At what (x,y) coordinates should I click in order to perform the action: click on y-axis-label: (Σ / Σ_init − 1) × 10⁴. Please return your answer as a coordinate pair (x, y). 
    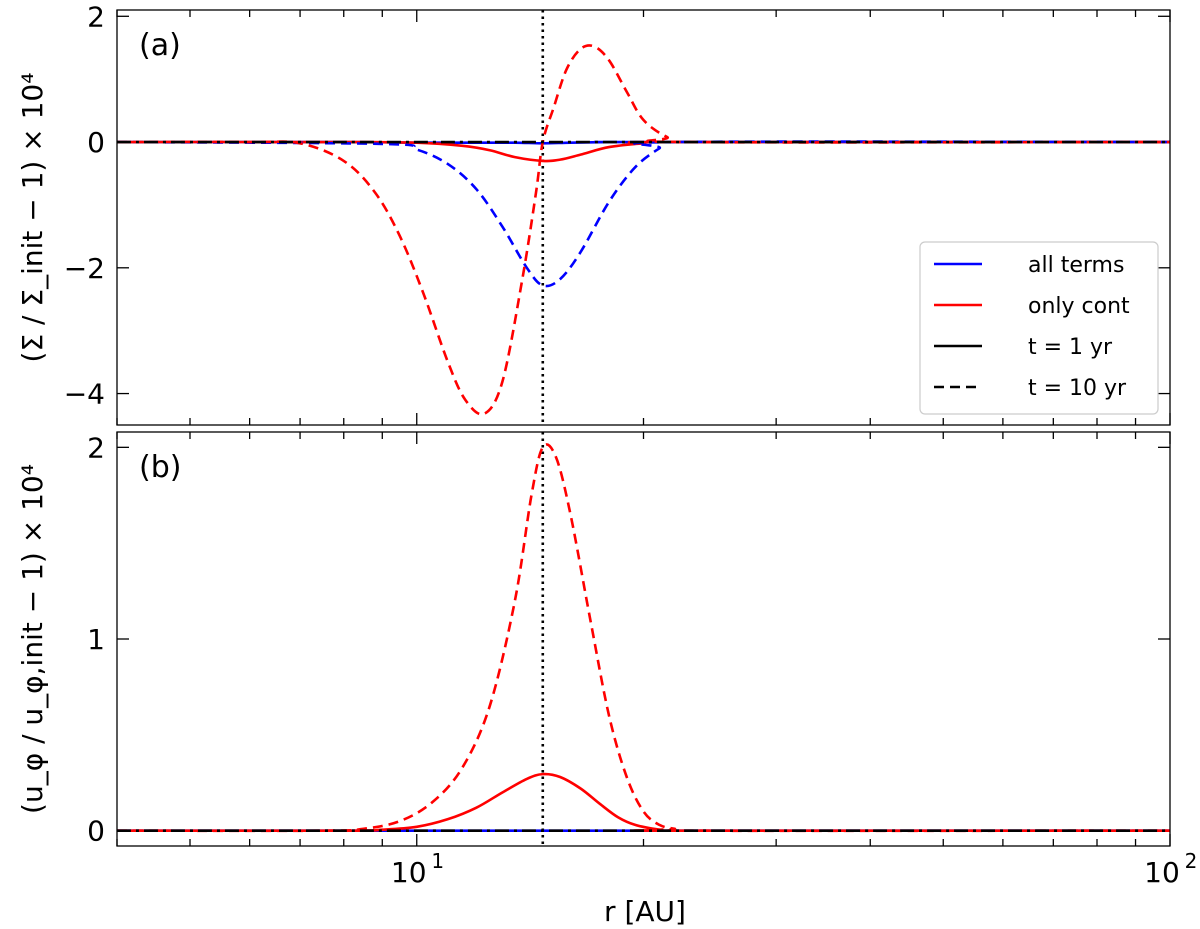
    Looking at the image, I should click on (32, 218).